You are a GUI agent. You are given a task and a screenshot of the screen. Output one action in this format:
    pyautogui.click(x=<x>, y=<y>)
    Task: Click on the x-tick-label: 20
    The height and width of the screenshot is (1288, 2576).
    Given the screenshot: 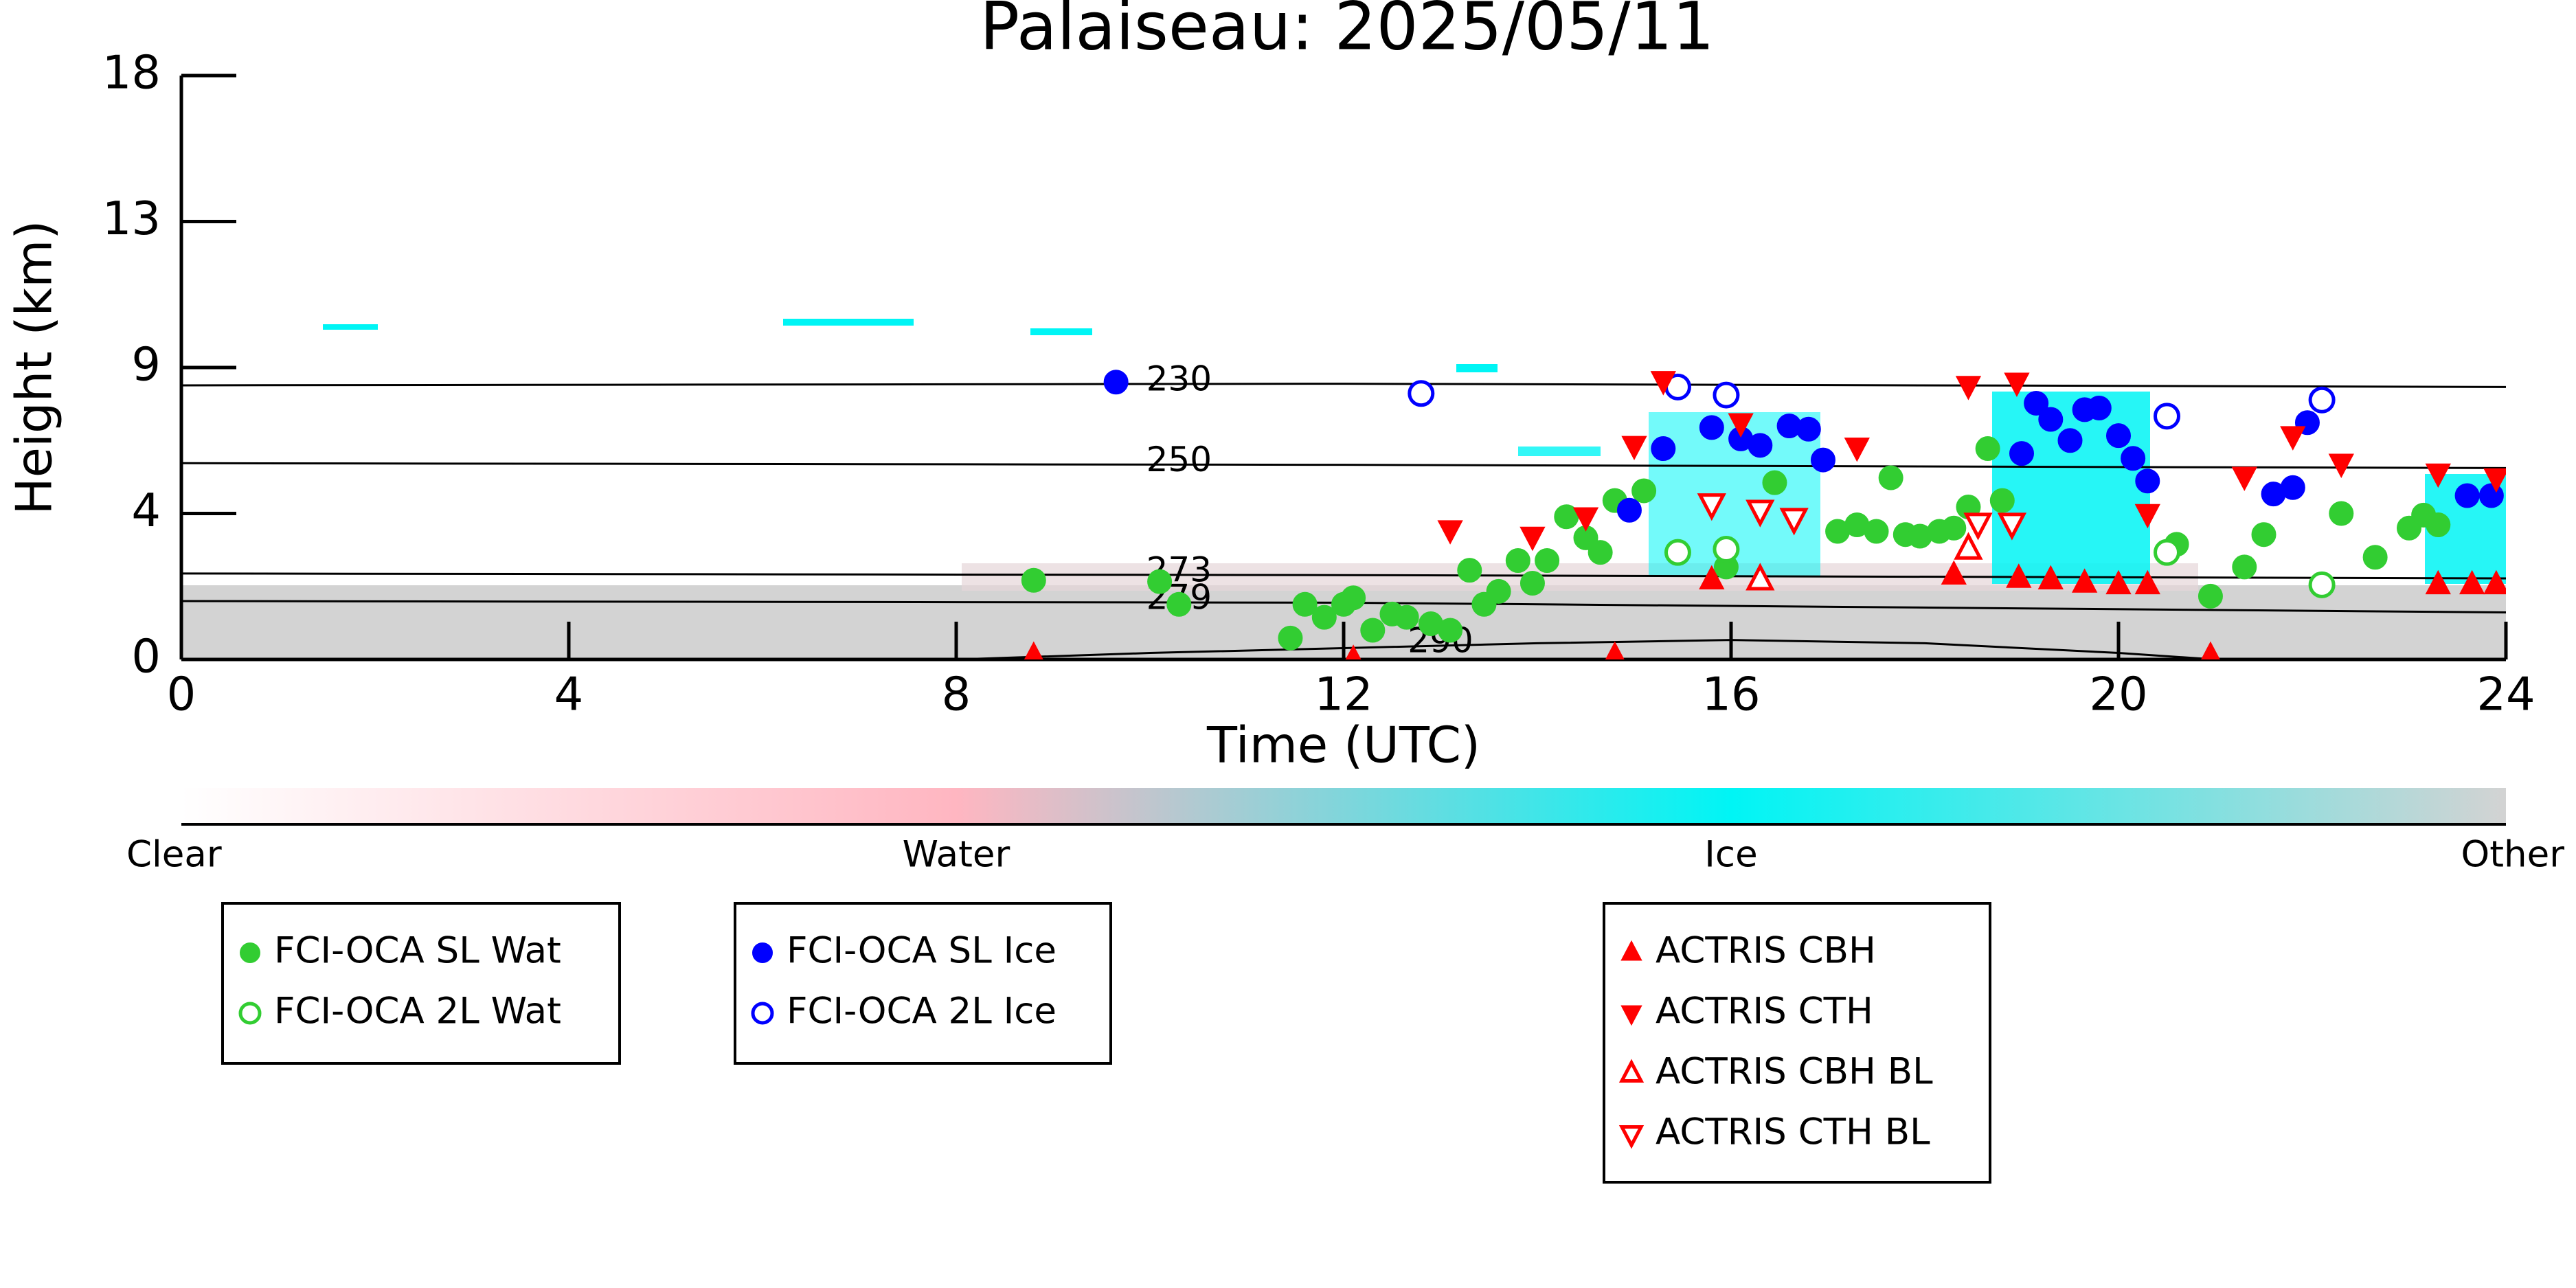 What is the action you would take?
    pyautogui.click(x=2118, y=694)
    